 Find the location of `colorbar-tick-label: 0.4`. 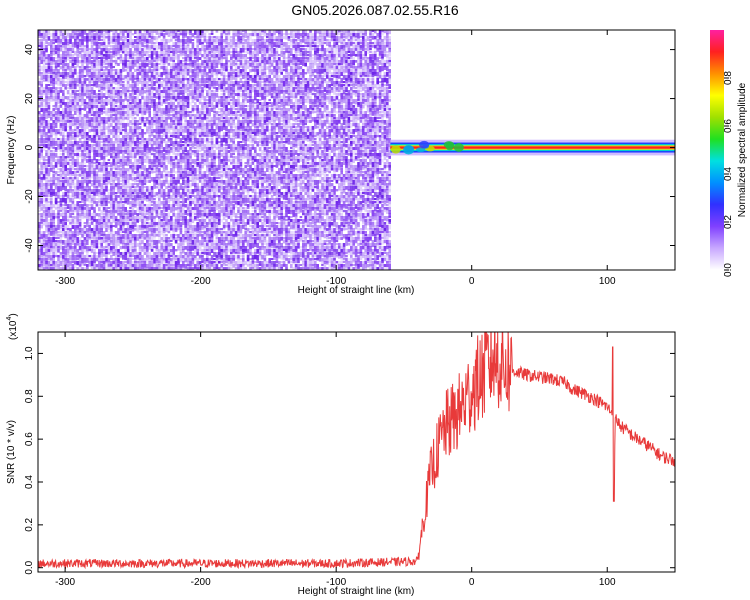

colorbar-tick-label: 0.4 is located at coordinates (728, 174).